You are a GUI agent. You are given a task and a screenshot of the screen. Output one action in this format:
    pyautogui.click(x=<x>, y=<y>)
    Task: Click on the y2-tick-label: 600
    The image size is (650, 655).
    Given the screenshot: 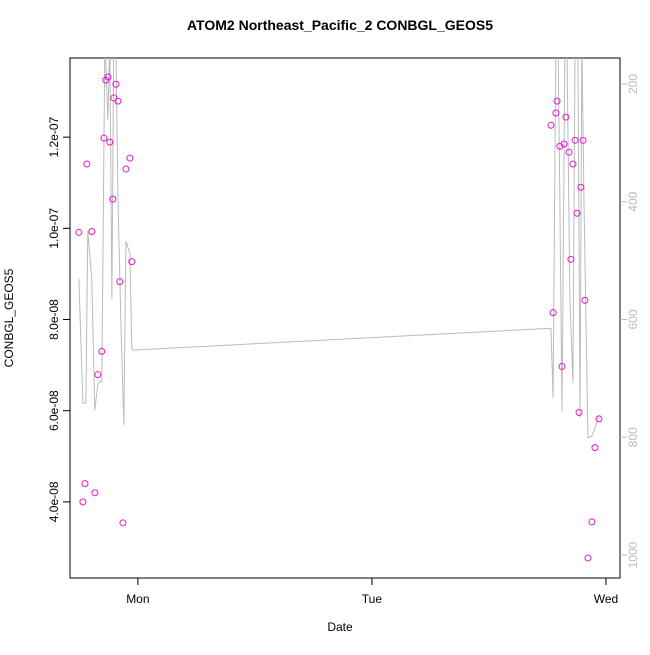 What is the action you would take?
    pyautogui.click(x=633, y=319)
    